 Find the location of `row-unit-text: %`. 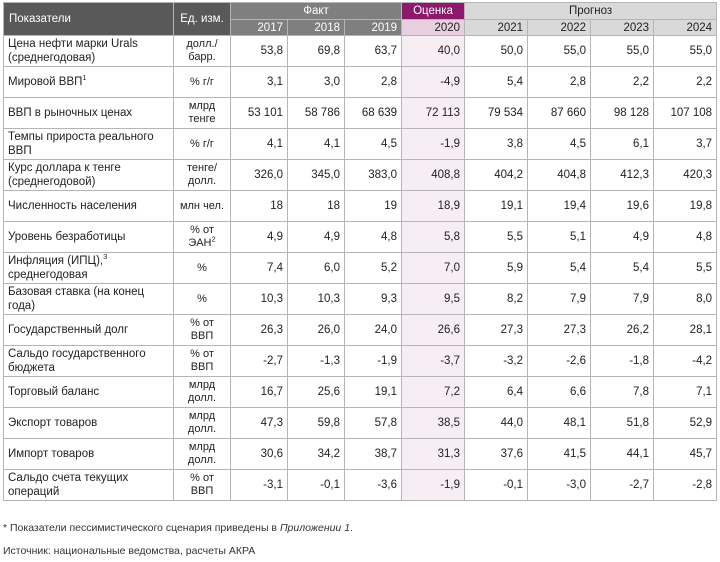

row-unit-text: % is located at coordinates (202, 267).